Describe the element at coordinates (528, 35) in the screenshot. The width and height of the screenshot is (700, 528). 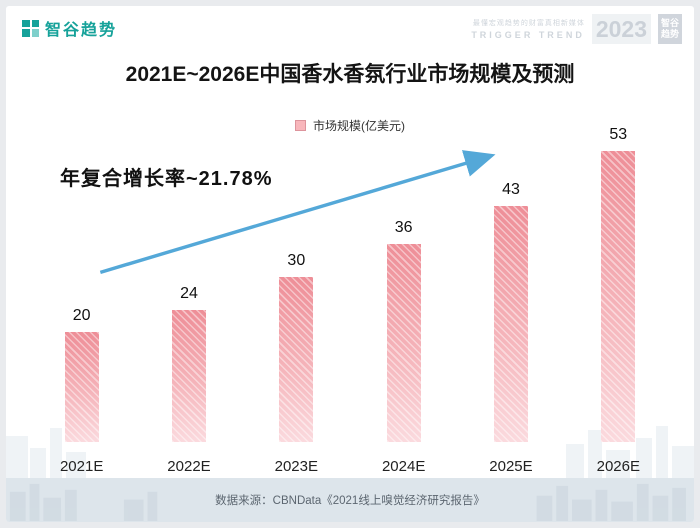
I see `watermark-brand: TRIGGER TREND` at that location.